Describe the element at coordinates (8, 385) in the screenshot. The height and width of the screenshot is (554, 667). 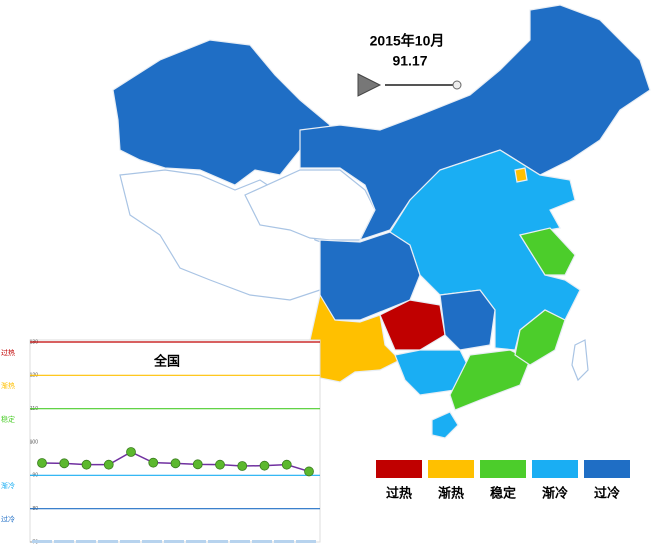
I see `band-label: 渐热` at that location.